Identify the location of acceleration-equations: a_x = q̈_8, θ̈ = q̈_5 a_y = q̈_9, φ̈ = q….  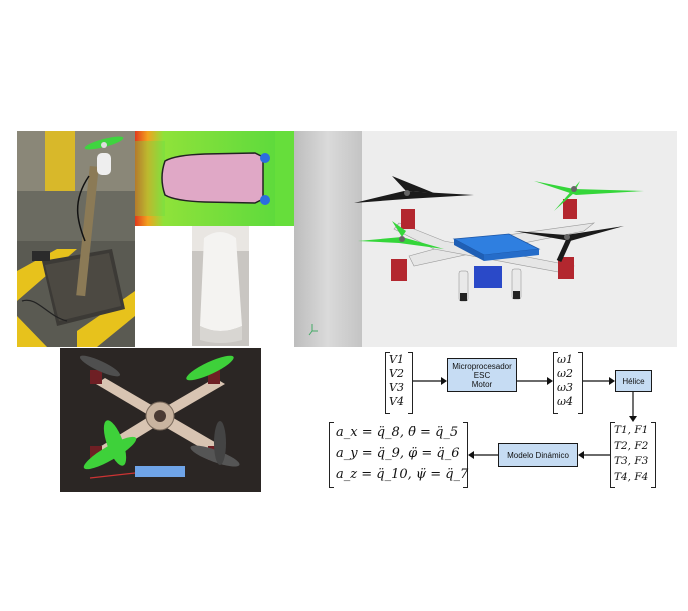
(398, 455).